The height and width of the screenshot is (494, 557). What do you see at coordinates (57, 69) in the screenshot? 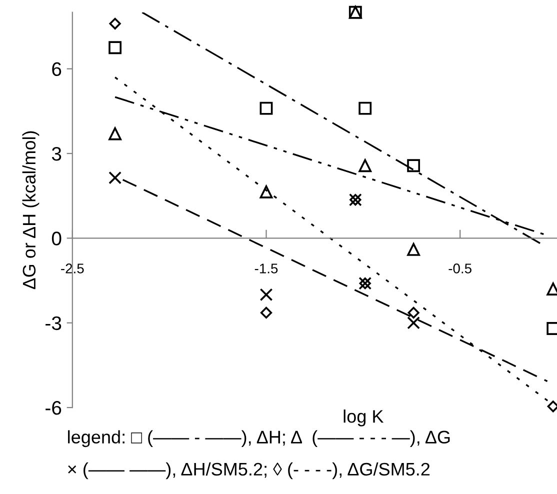
I see `y-tick-label: 6` at bounding box center [57, 69].